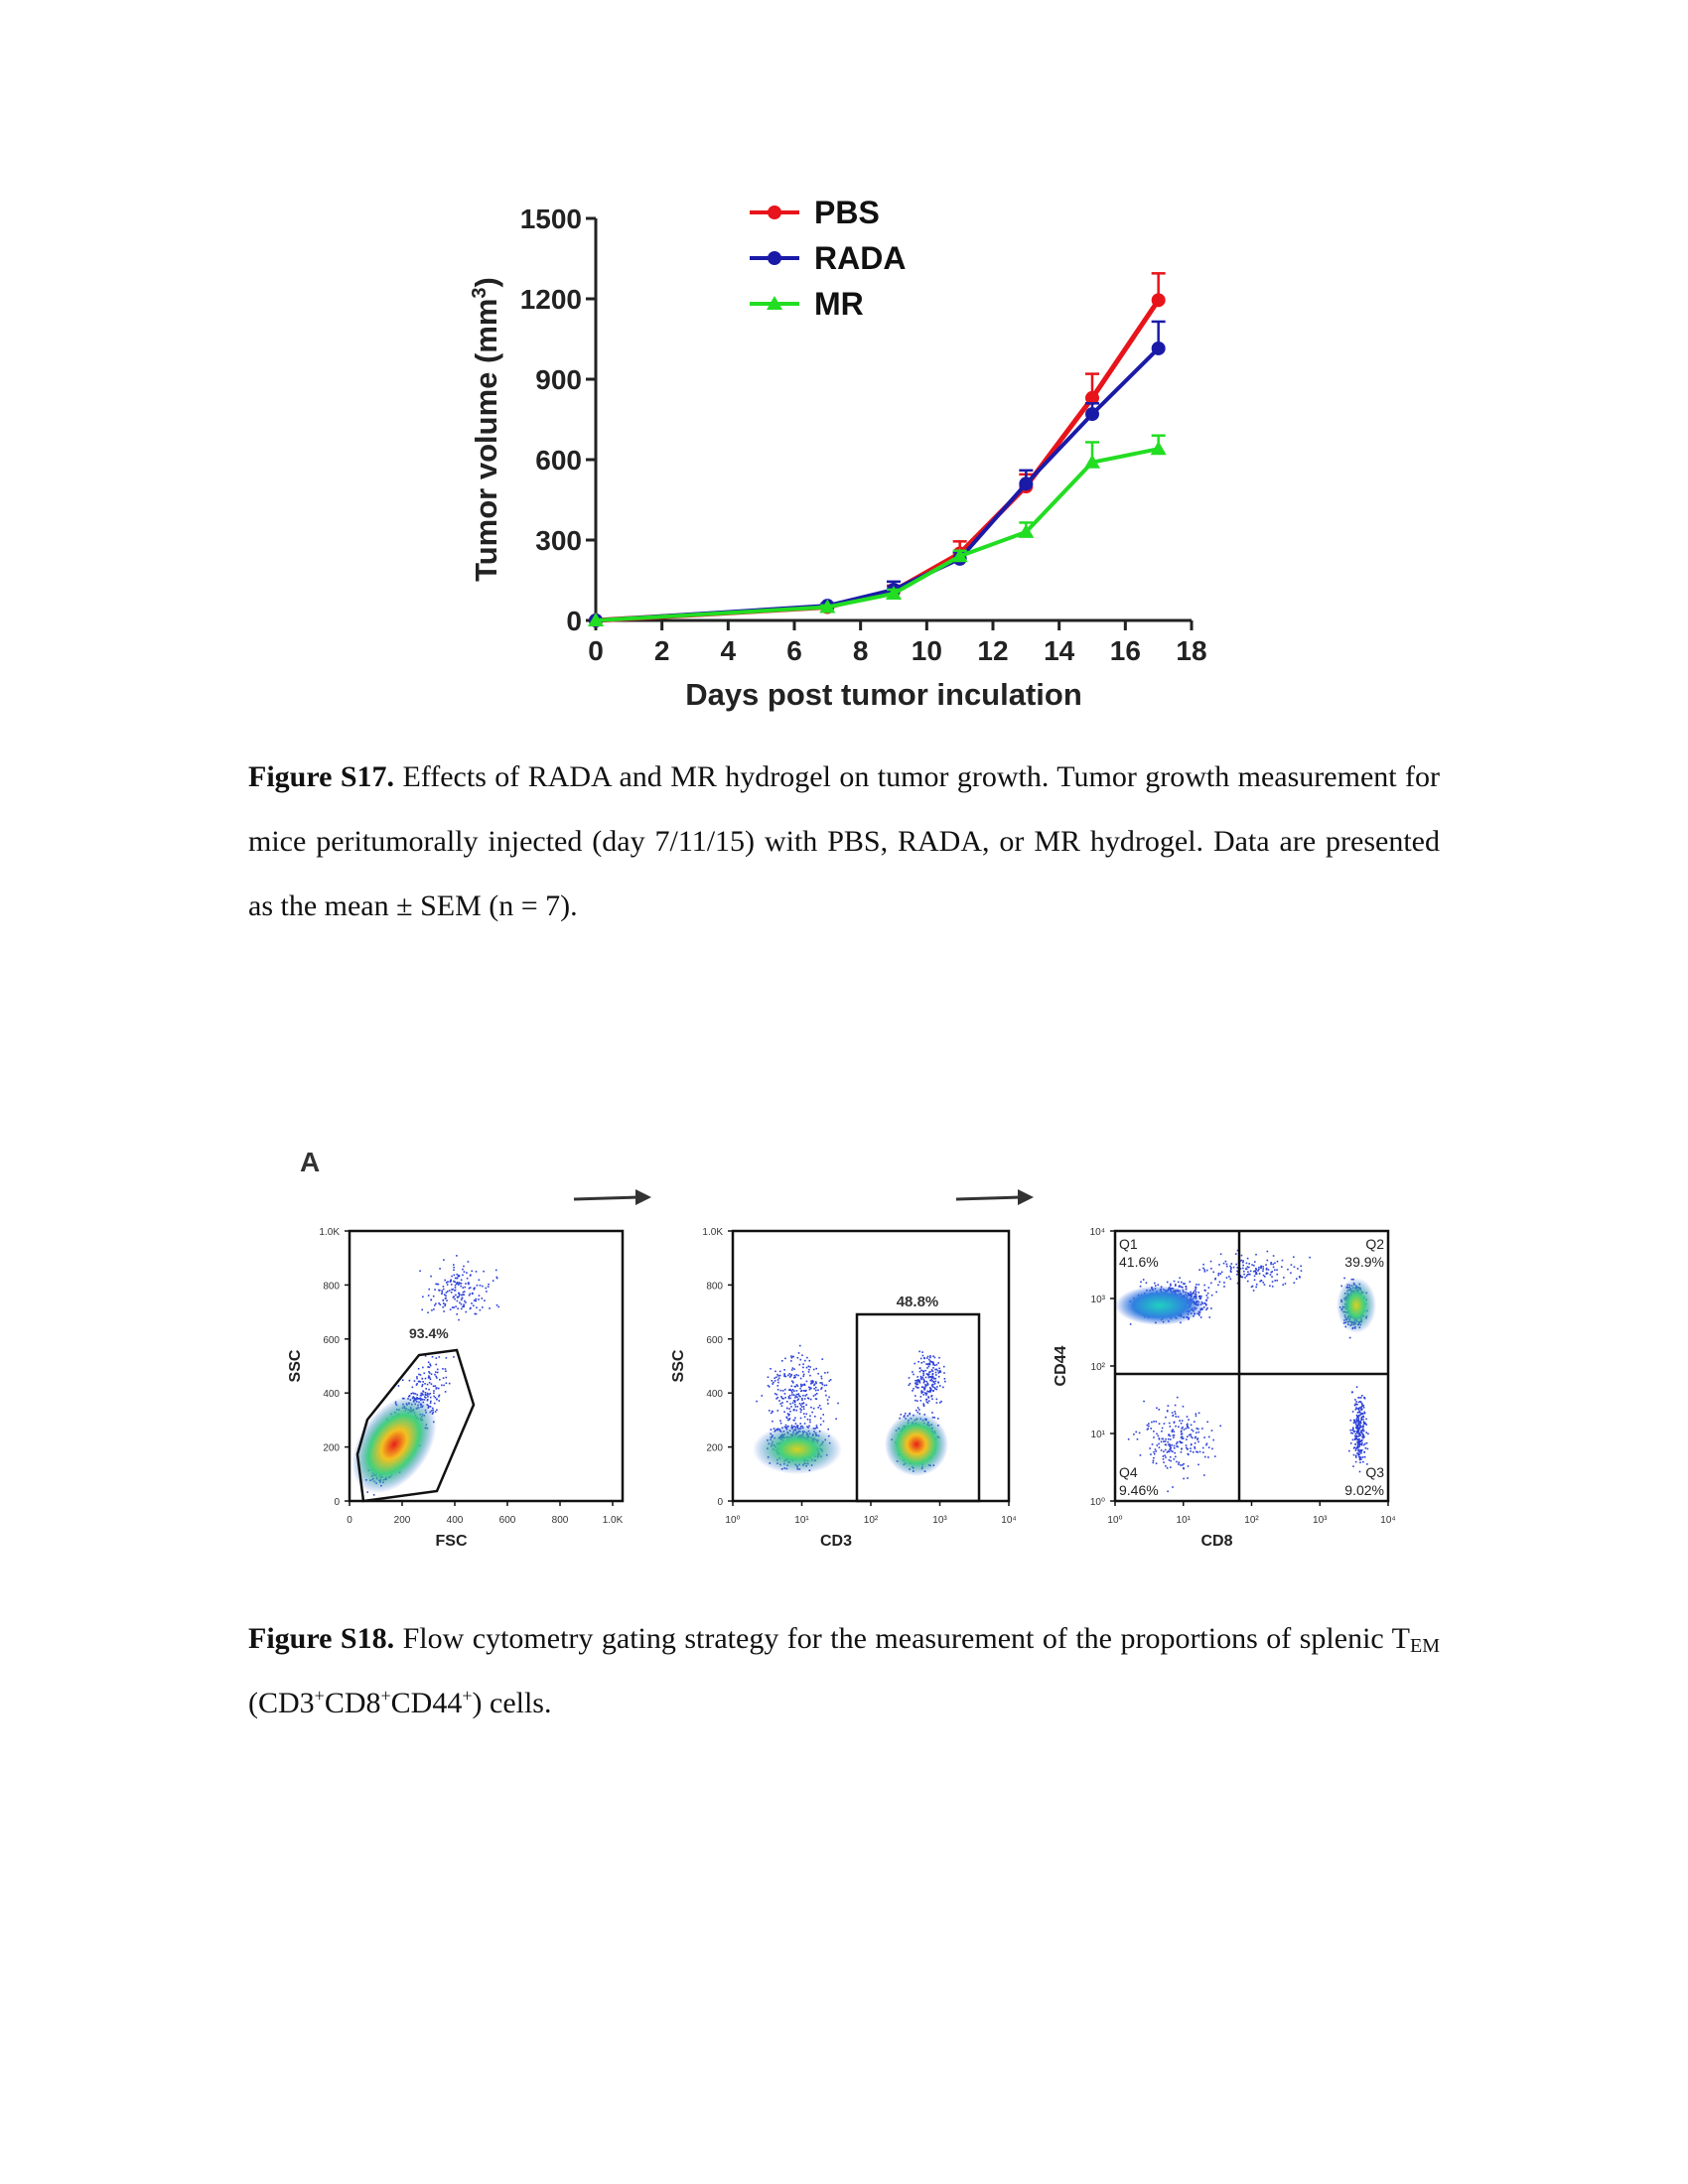 The image size is (1688, 2184). What do you see at coordinates (349, 1520) in the screenshot?
I see `x-tick-label: 0` at bounding box center [349, 1520].